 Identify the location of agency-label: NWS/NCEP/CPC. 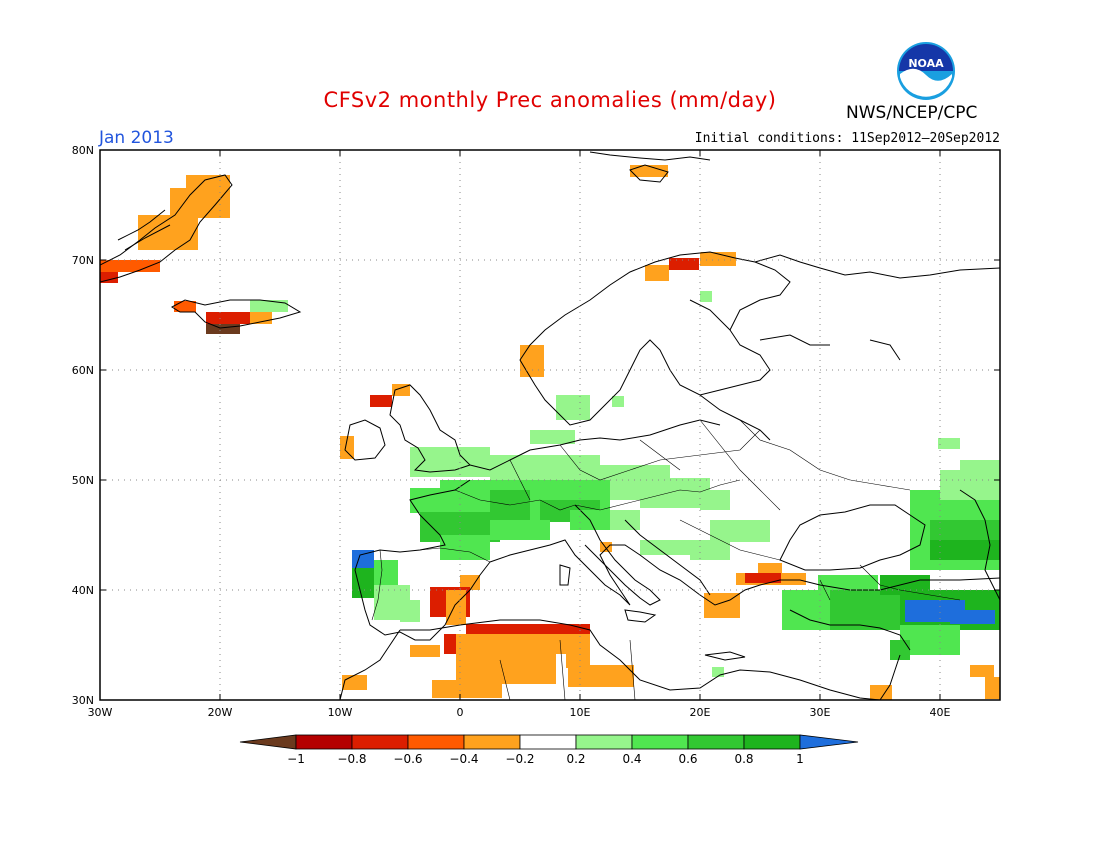
(912, 113).